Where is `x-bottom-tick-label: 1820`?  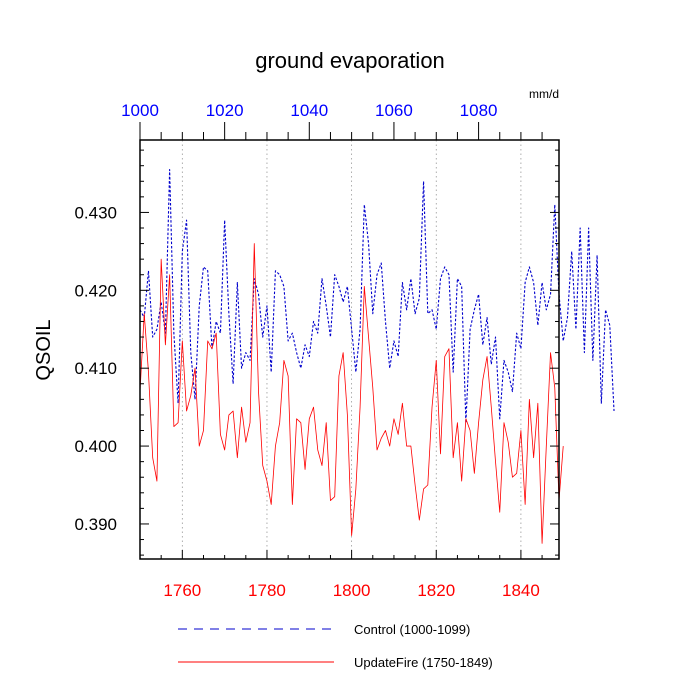
x-bottom-tick-label: 1820 is located at coordinates (436, 590).